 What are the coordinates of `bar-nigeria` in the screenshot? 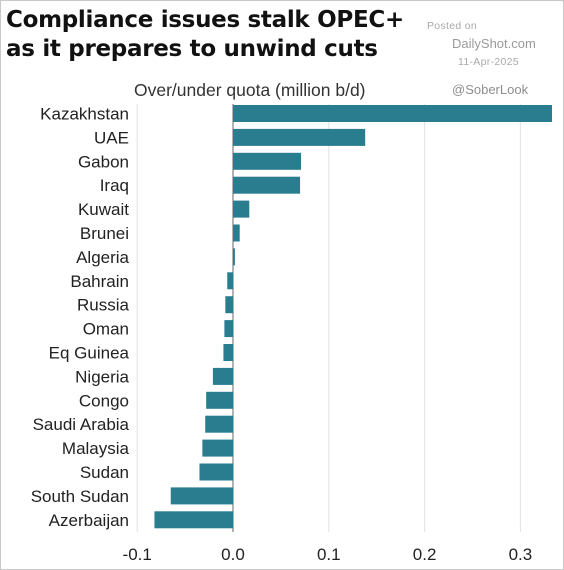 It's located at (222, 376).